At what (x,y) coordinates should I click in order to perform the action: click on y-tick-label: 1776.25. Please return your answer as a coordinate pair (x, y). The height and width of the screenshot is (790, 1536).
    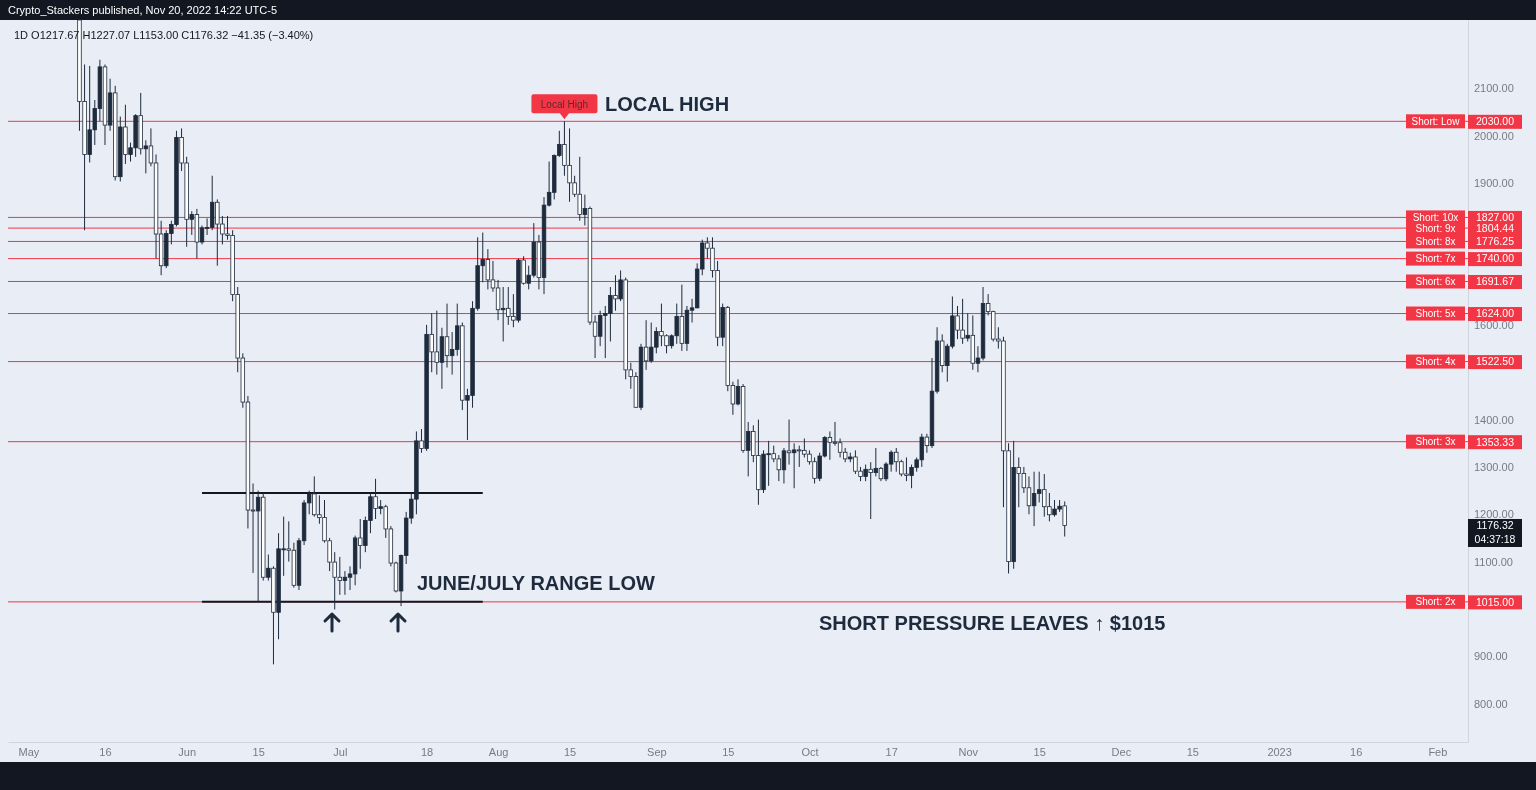
    Looking at the image, I should click on (1495, 241).